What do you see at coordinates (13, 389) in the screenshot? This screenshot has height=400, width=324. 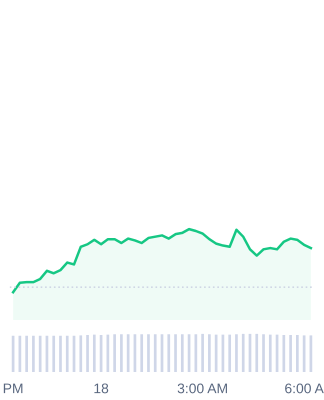 I see `x-tick-label: PM` at bounding box center [13, 389].